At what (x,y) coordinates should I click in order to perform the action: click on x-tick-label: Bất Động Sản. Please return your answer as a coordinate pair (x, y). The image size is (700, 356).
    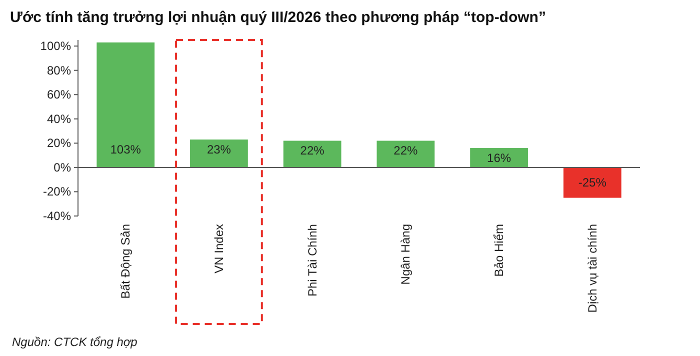
    Looking at the image, I should click on (125, 261).